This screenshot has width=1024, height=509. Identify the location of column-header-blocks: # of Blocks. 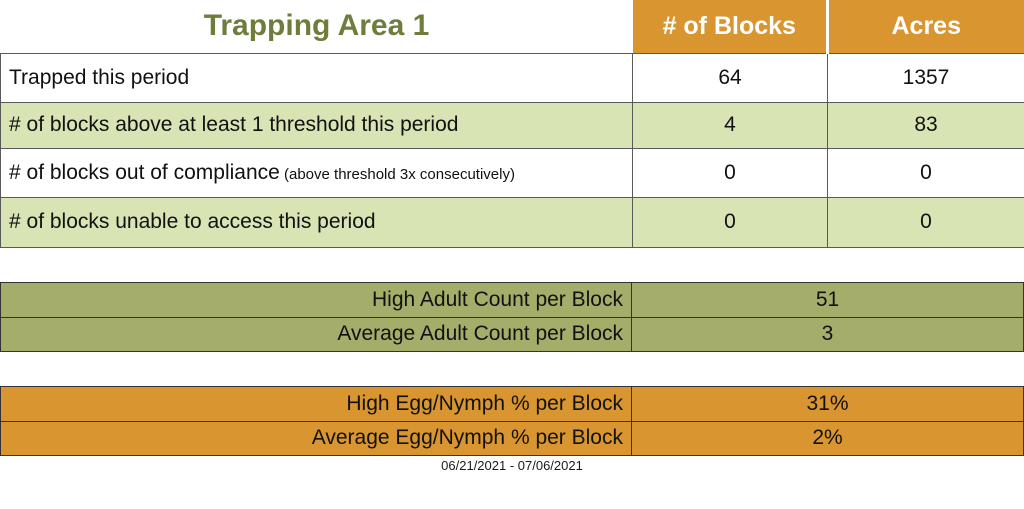
(730, 26).